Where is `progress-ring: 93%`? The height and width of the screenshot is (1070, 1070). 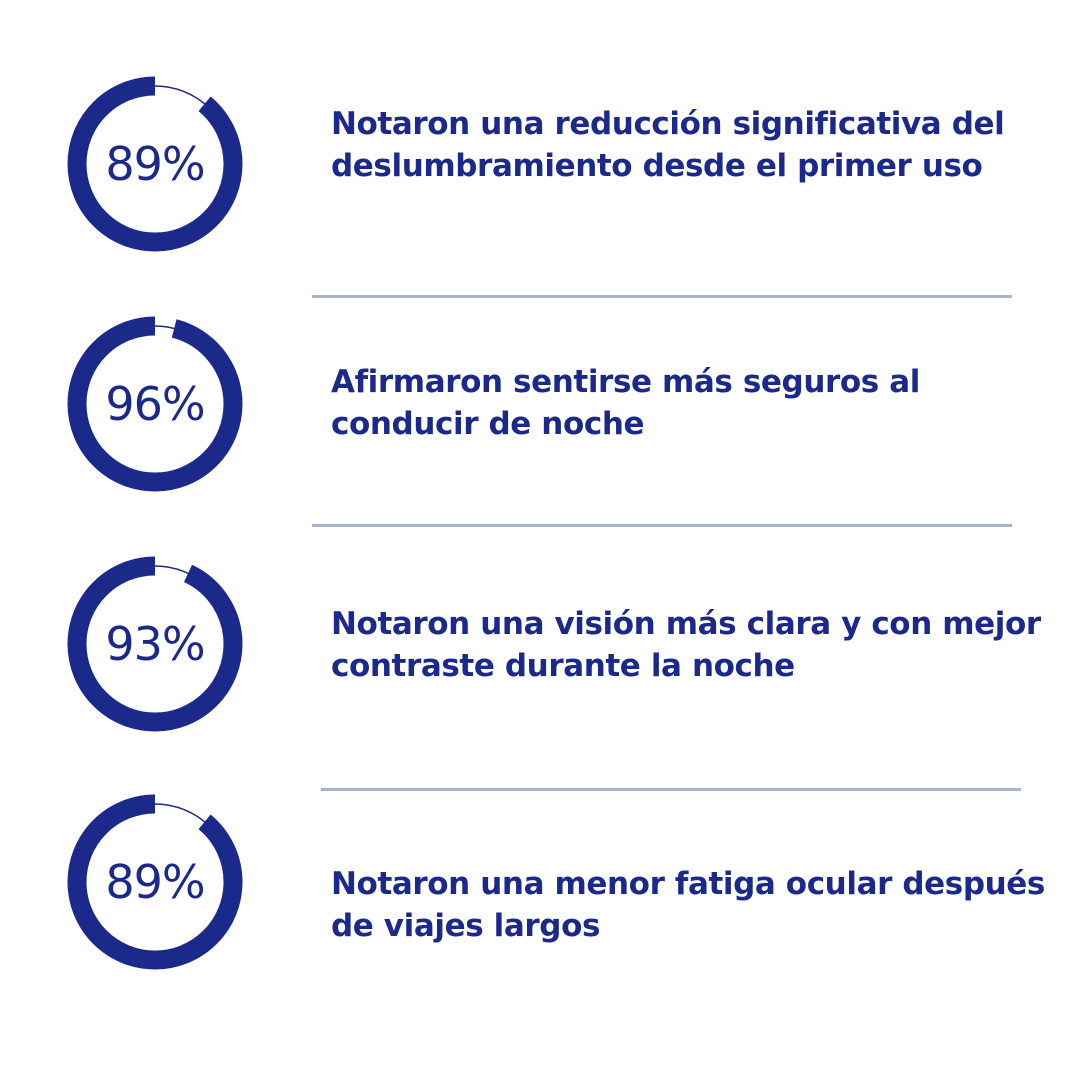
progress-ring: 93% is located at coordinates (155, 644).